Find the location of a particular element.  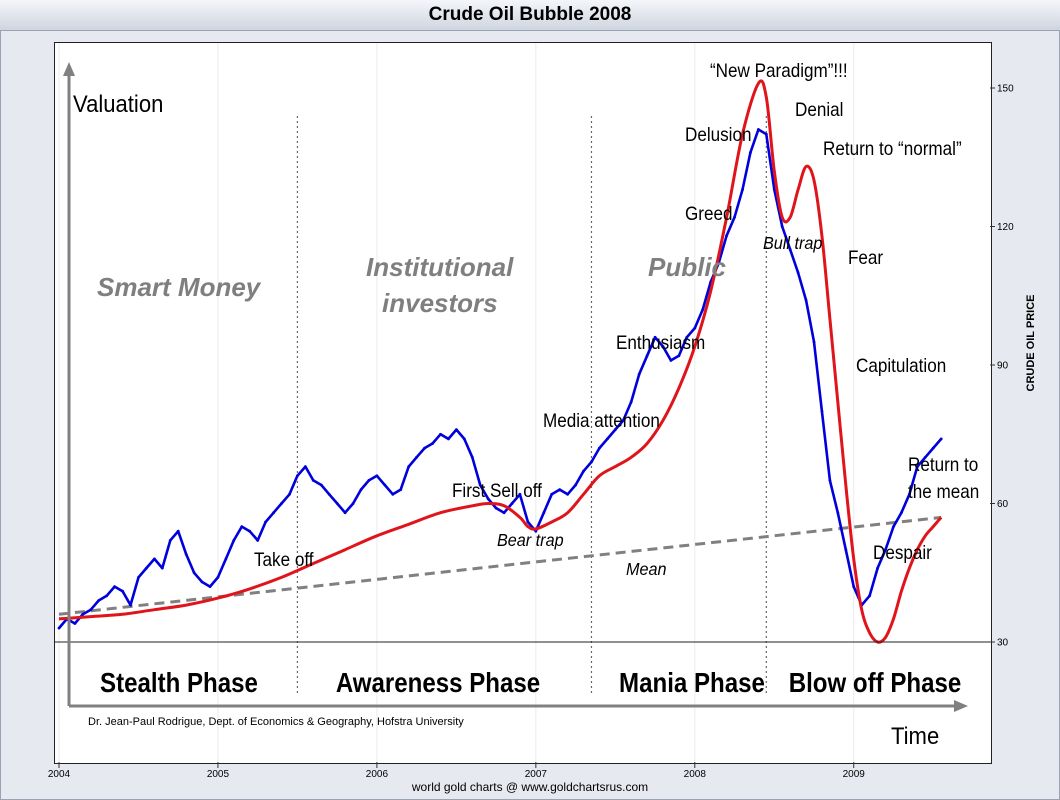

y-tick-label: 30 is located at coordinates (1003, 643).